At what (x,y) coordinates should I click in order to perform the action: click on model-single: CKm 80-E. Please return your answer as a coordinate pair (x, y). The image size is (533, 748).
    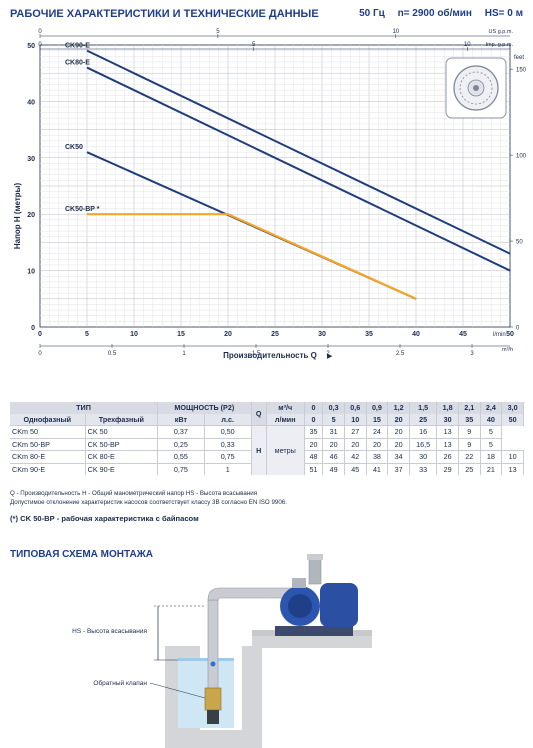
    Looking at the image, I should click on (48, 456).